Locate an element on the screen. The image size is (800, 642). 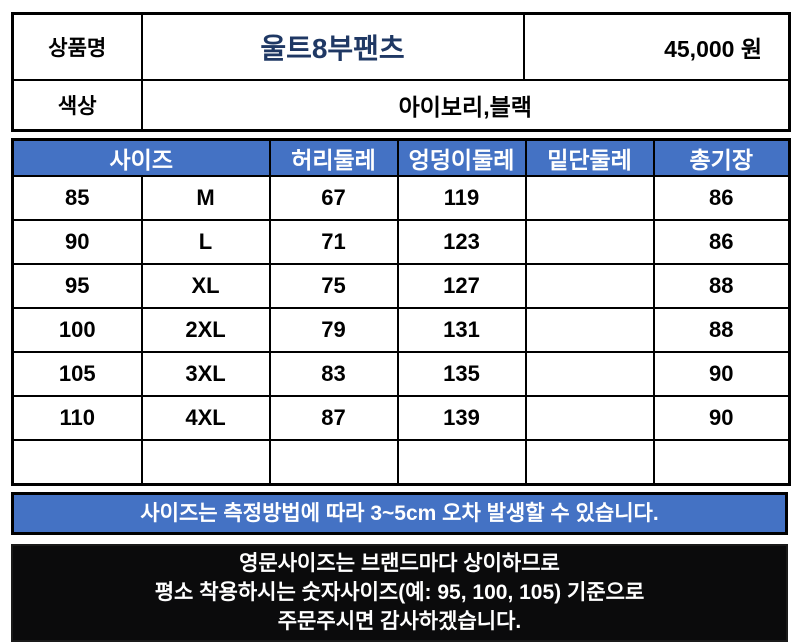
cell: 83 is located at coordinates (333, 374).